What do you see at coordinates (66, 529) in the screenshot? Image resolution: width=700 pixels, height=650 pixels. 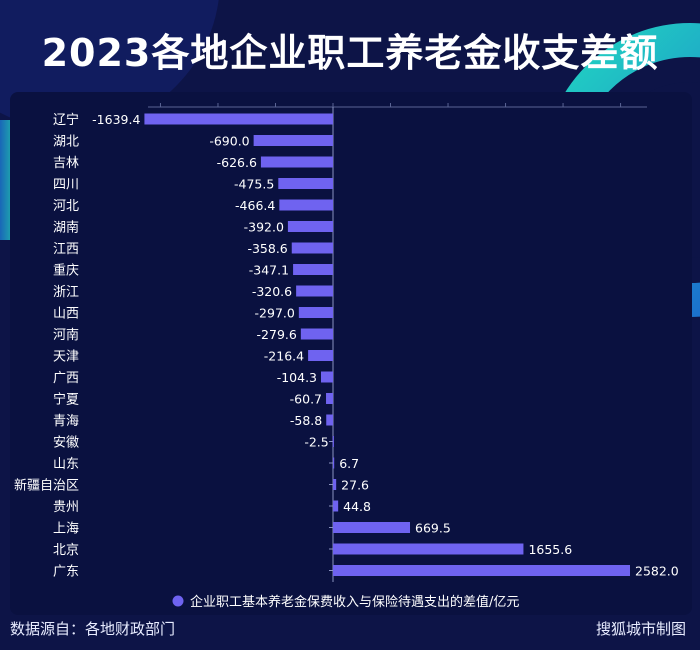 I see `category-label: 上海` at bounding box center [66, 529].